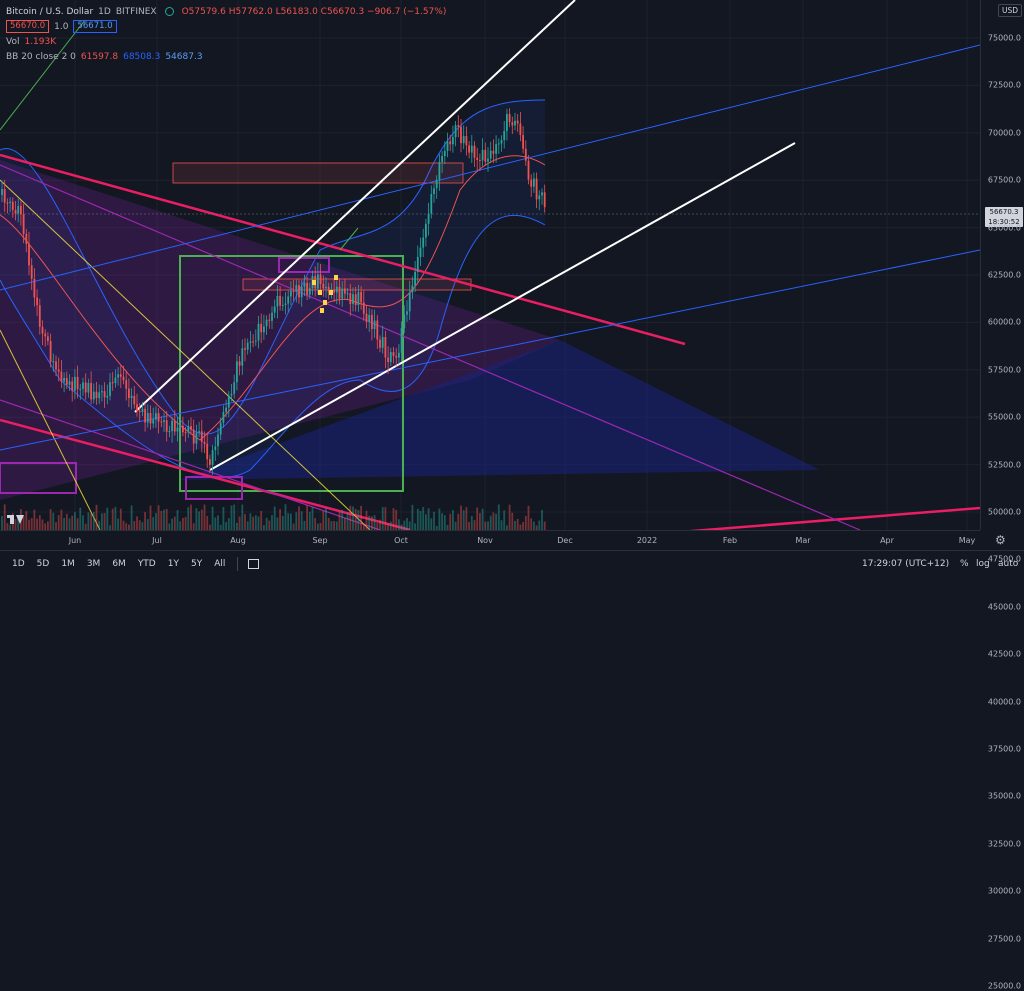 This screenshot has width=1024, height=991. I want to click on yellow-fan-line, so click(185, 354).